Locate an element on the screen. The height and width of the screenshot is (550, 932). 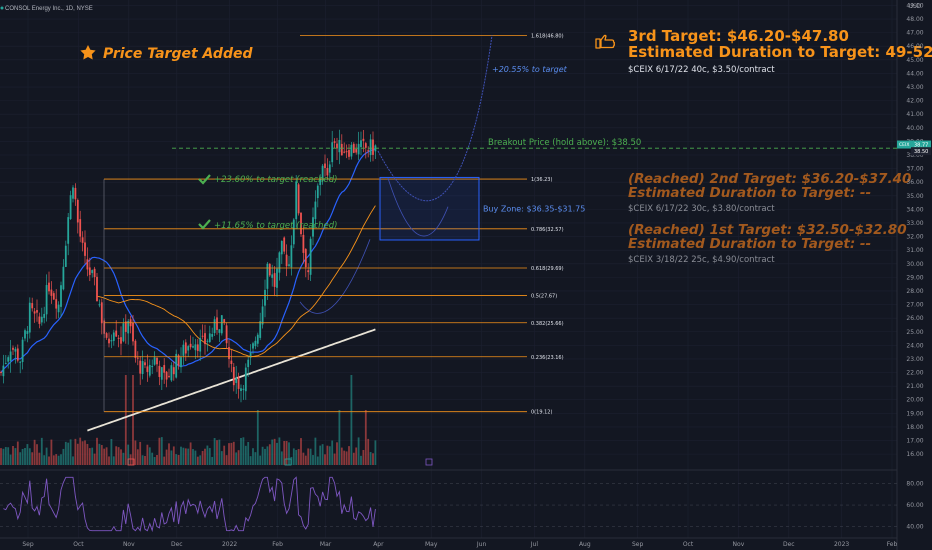
time-tick-label: 2022 is located at coordinates (229, 544).